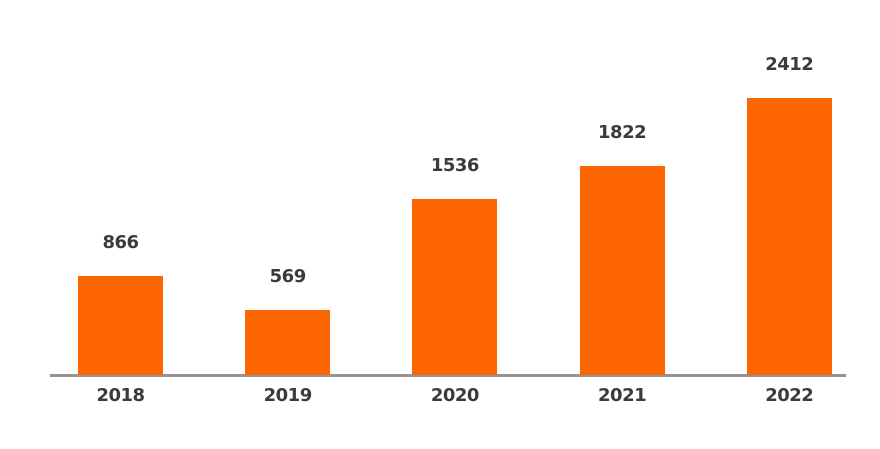 The width and height of the screenshot is (880, 449). Describe the element at coordinates (288, 276) in the screenshot. I see `bar-value-label: 569` at that location.